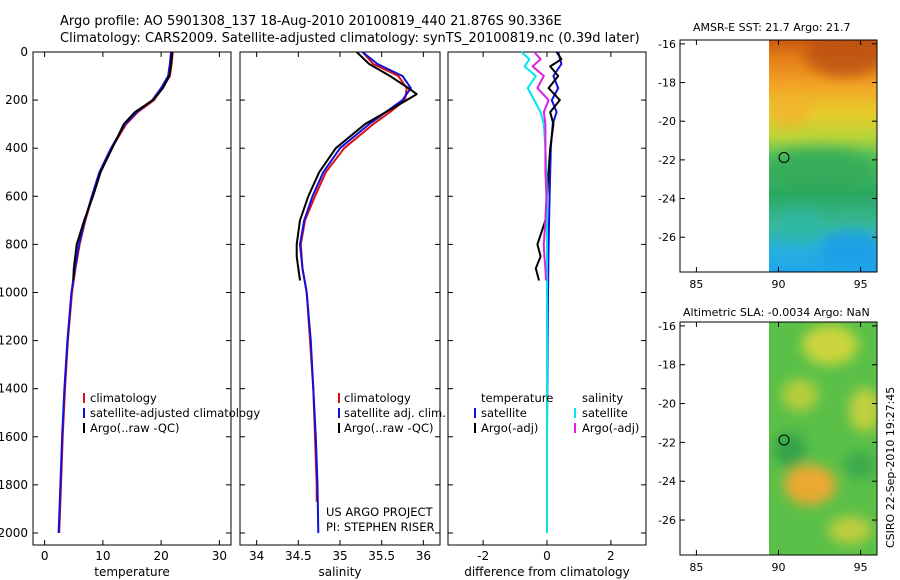 The width and height of the screenshot is (900, 580). I want to click on series-line-salinity-satellite, so click(534, 292).